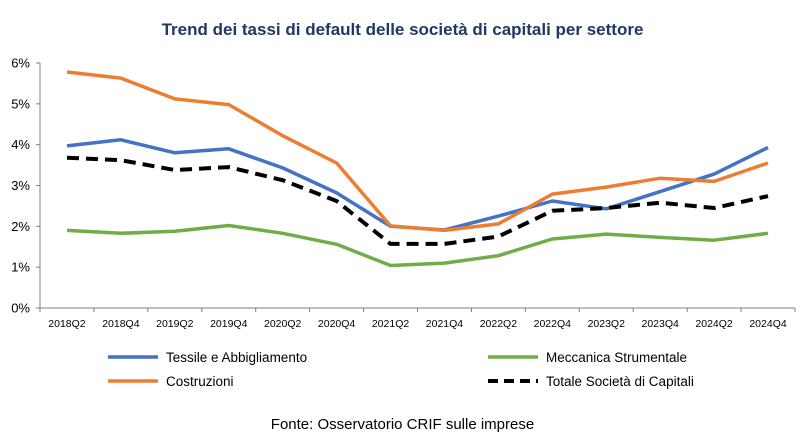 The height and width of the screenshot is (439, 805). Describe the element at coordinates (553, 324) in the screenshot. I see `x-tick-label: 2022Q4` at that location.